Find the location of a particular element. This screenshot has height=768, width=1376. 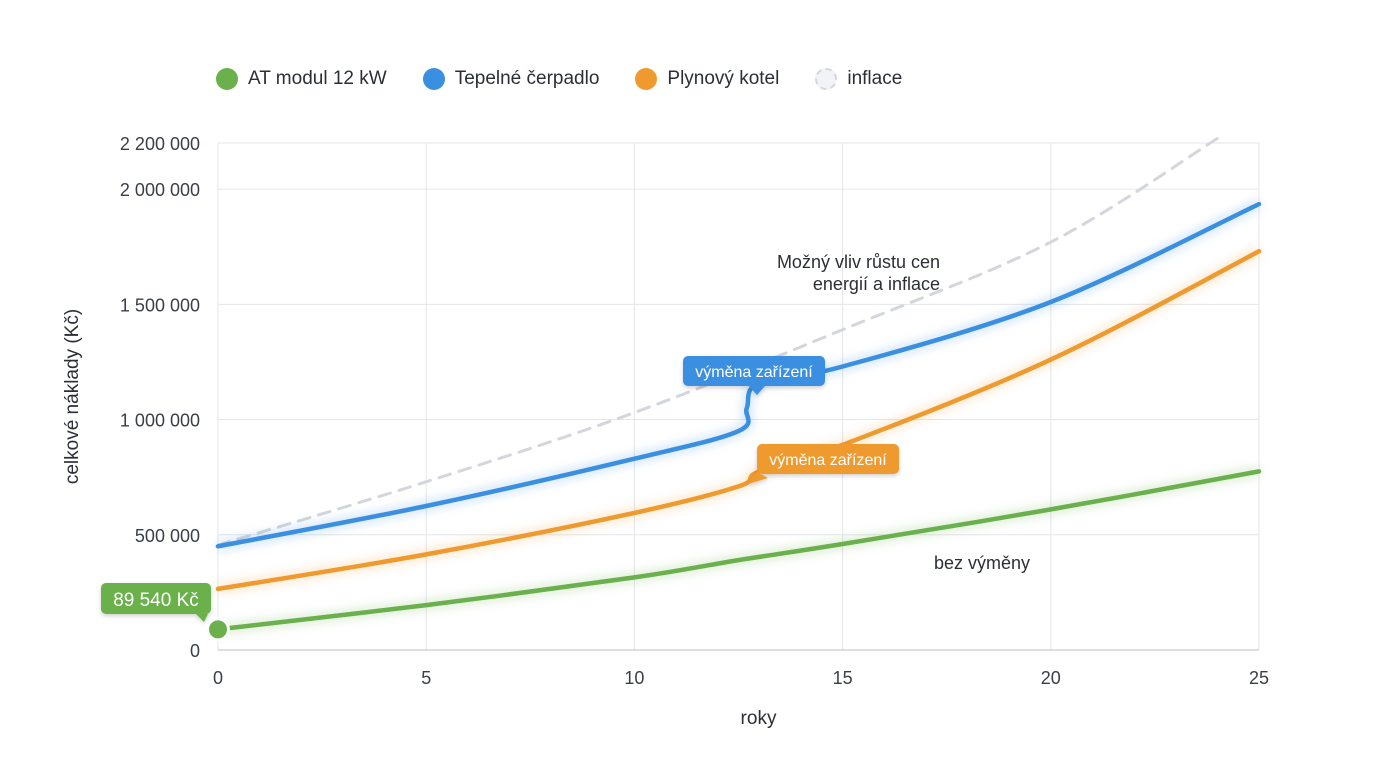

inflation-note-line-1: Možný vliv růstu cen is located at coordinates (858, 262).